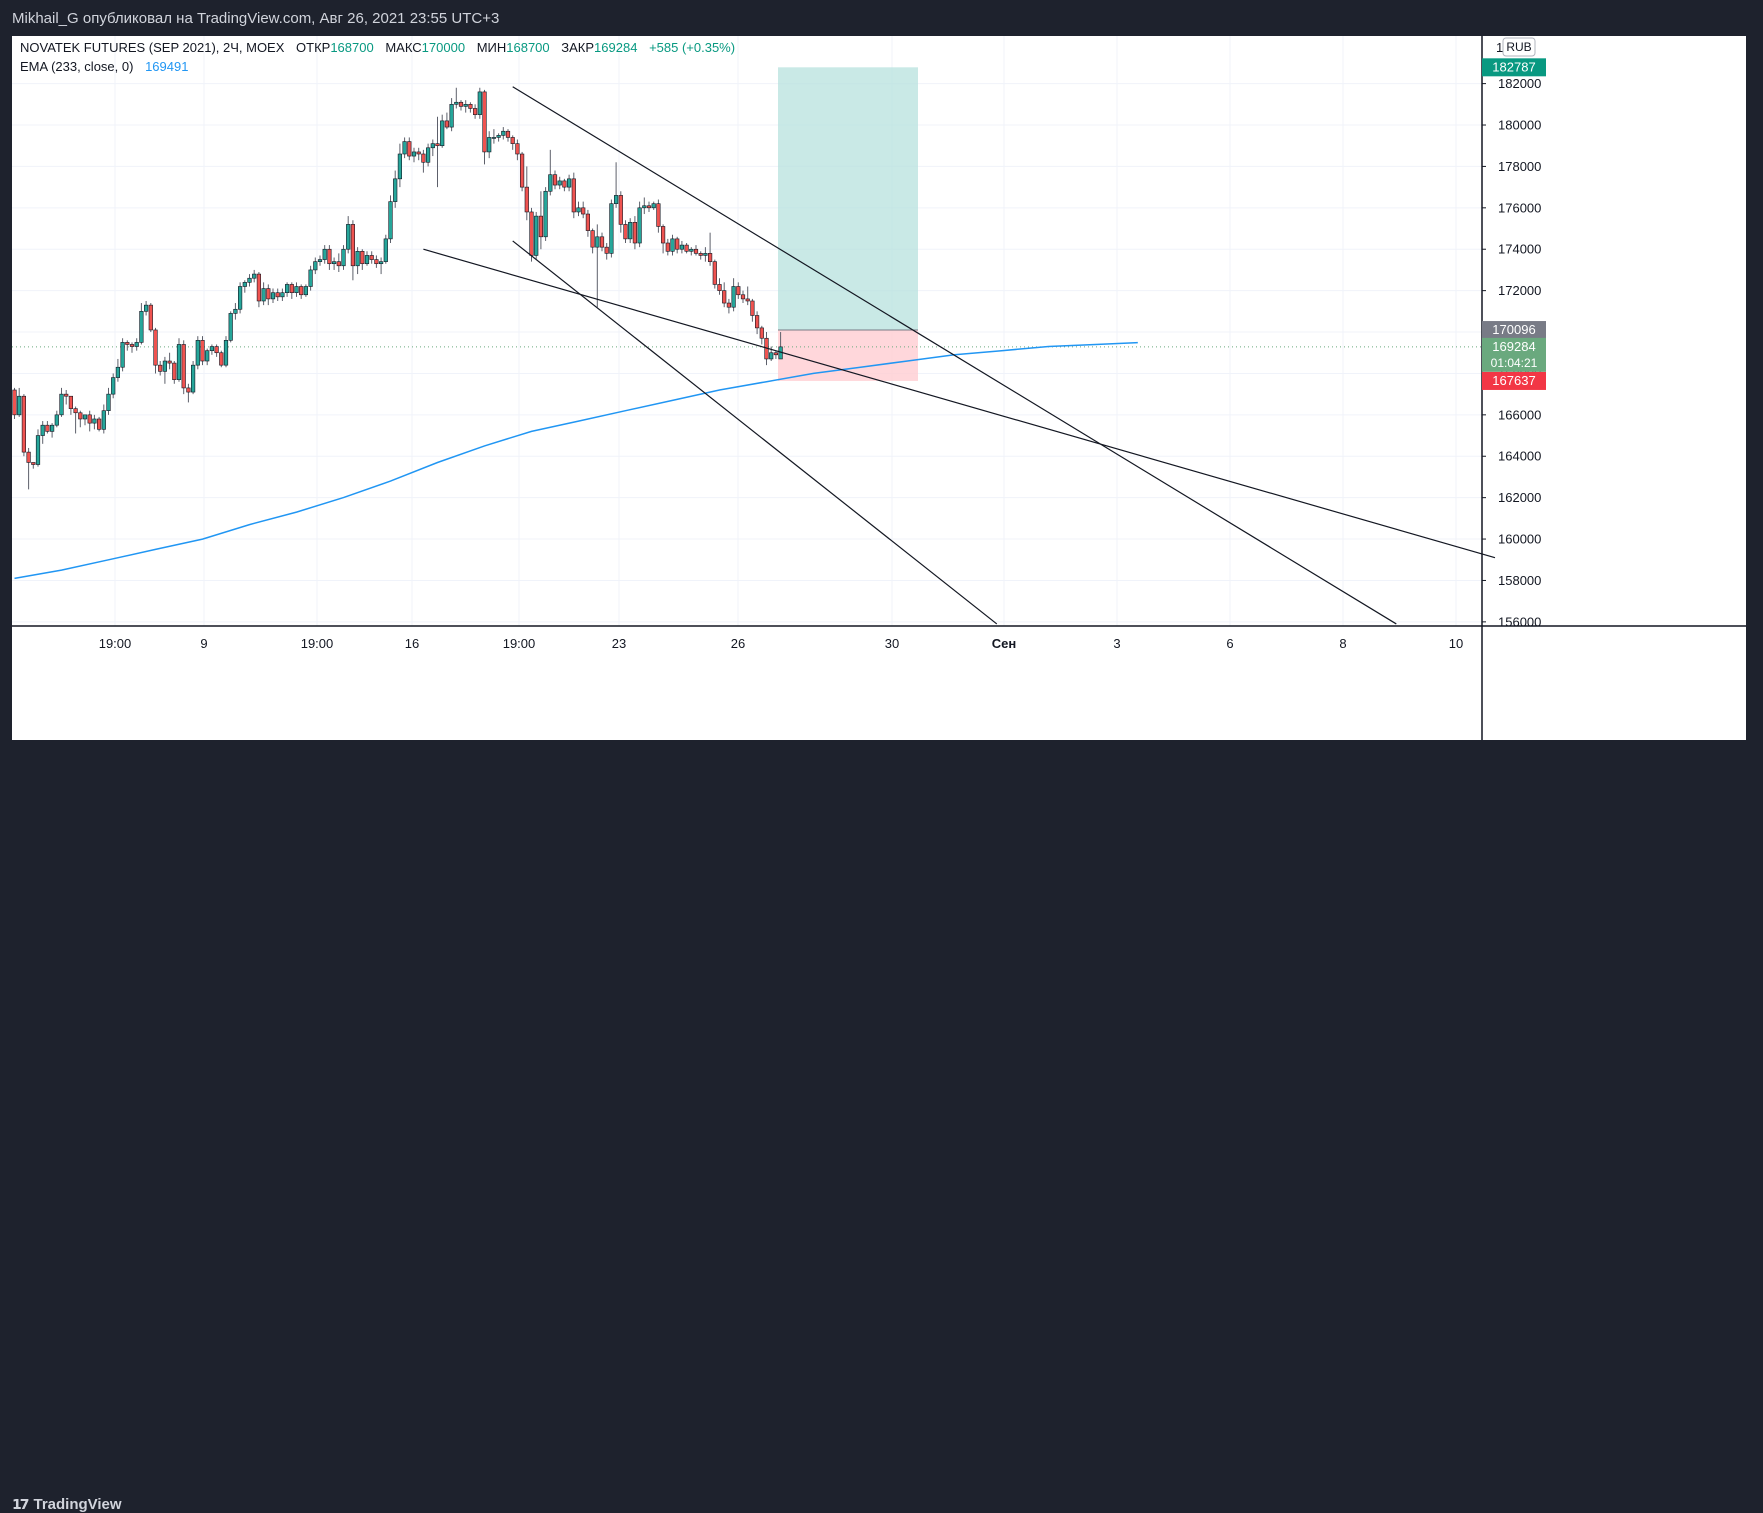  What do you see at coordinates (21, 1504) in the screenshot?
I see `tradingview-logo-icon: 𝟭𝟳` at bounding box center [21, 1504].